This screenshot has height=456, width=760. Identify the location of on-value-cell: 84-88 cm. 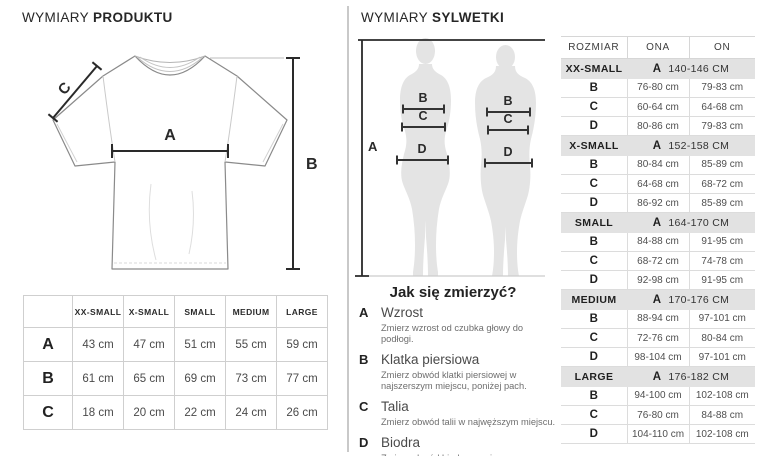
(721, 415).